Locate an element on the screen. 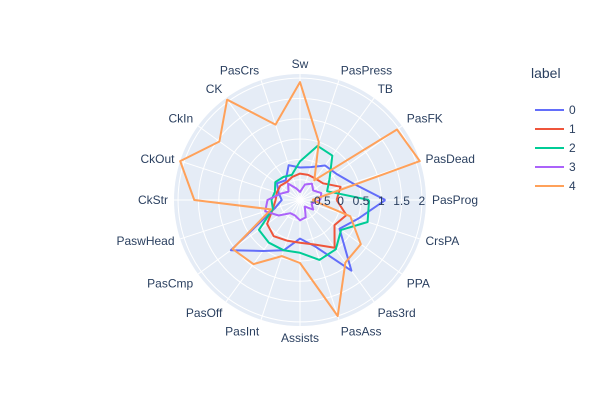  legend-item-4: 4 is located at coordinates (555, 186).